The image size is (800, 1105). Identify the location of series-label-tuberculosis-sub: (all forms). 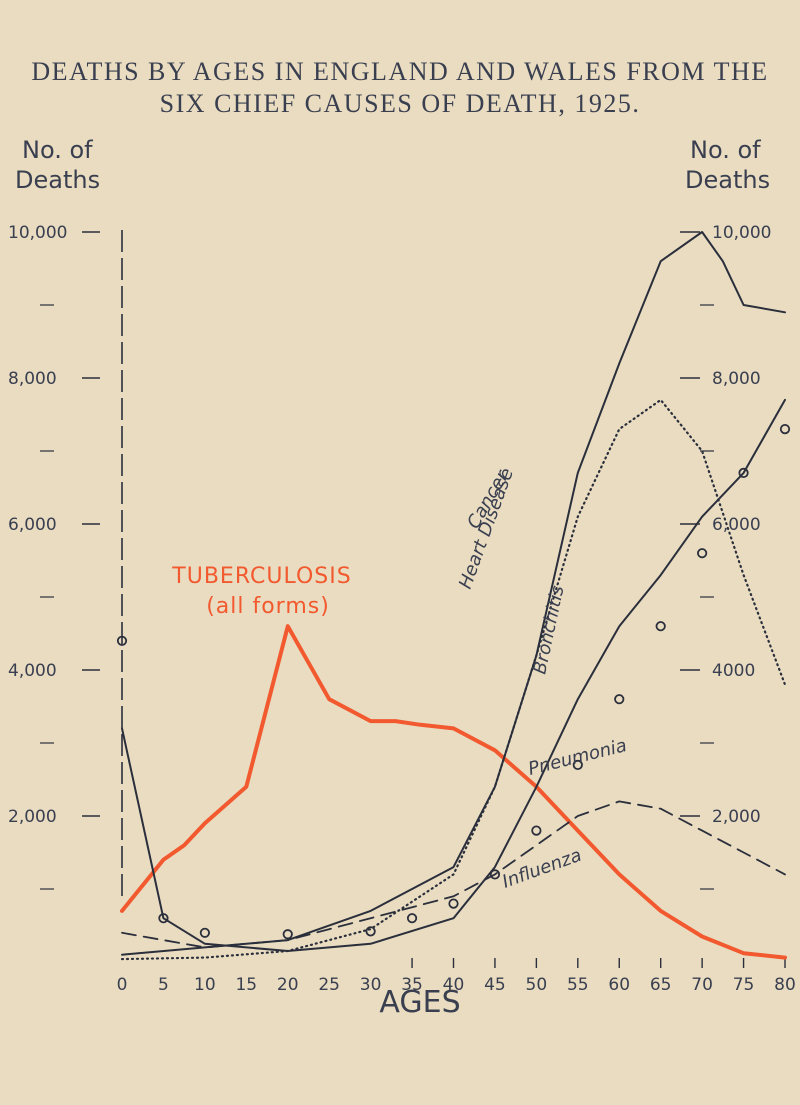
(268, 606).